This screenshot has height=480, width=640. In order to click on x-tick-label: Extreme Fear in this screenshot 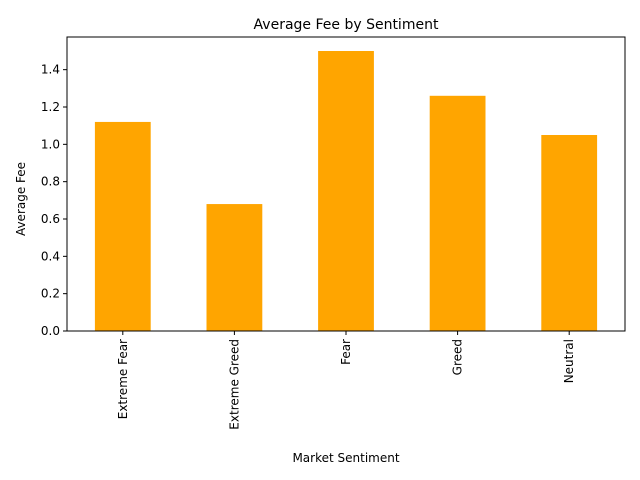, I will do `click(123, 379)`.